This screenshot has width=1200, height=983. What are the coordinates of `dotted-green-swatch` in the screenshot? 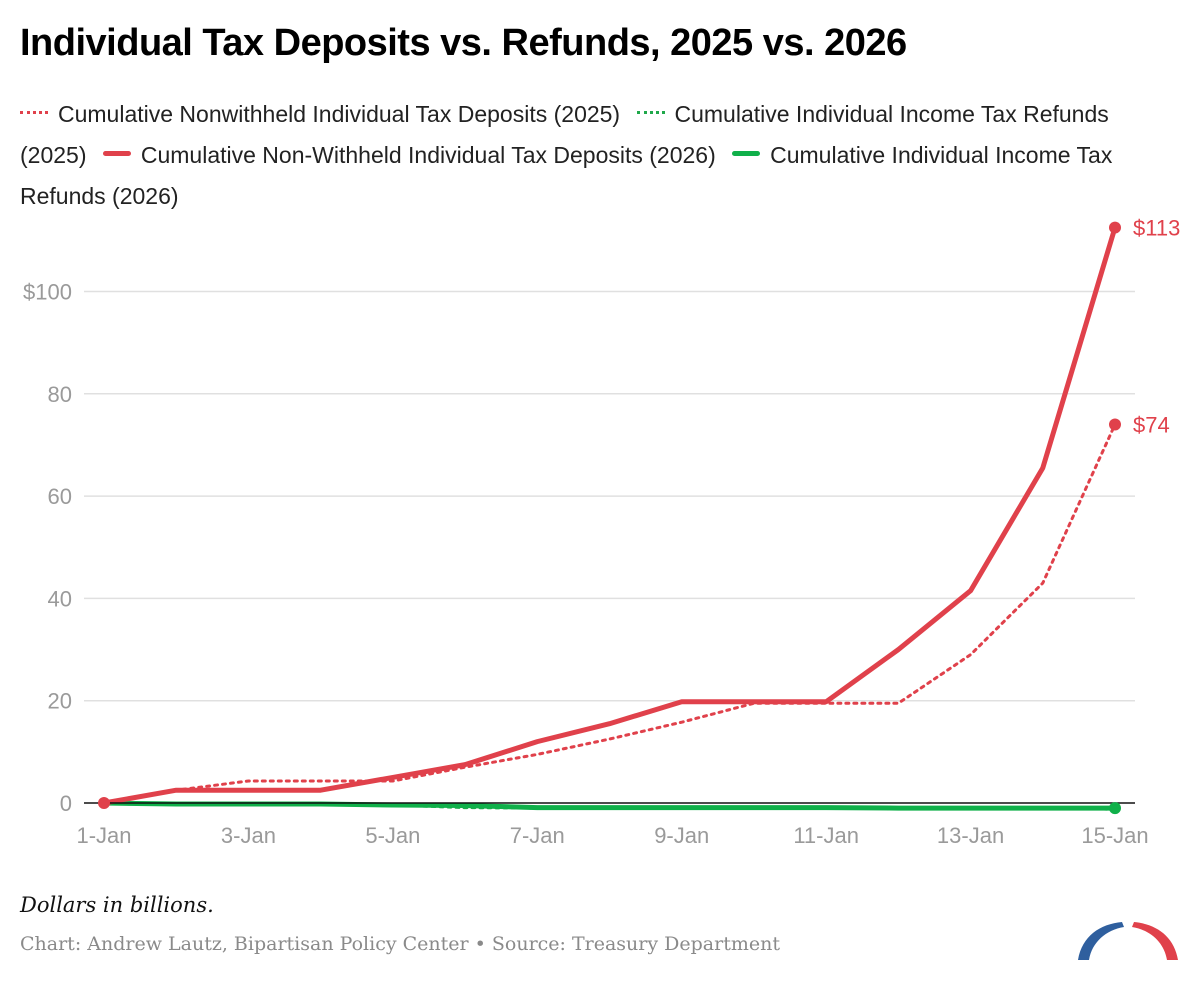 It's located at (650, 113).